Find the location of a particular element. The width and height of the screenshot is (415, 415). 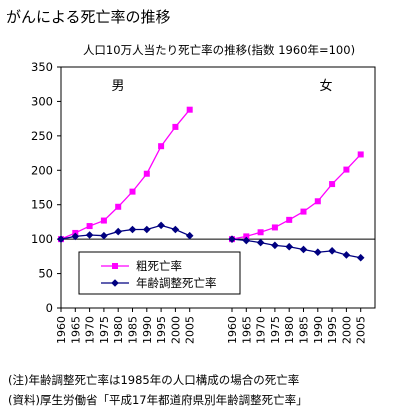

series-line-female-crude is located at coordinates (296, 197).